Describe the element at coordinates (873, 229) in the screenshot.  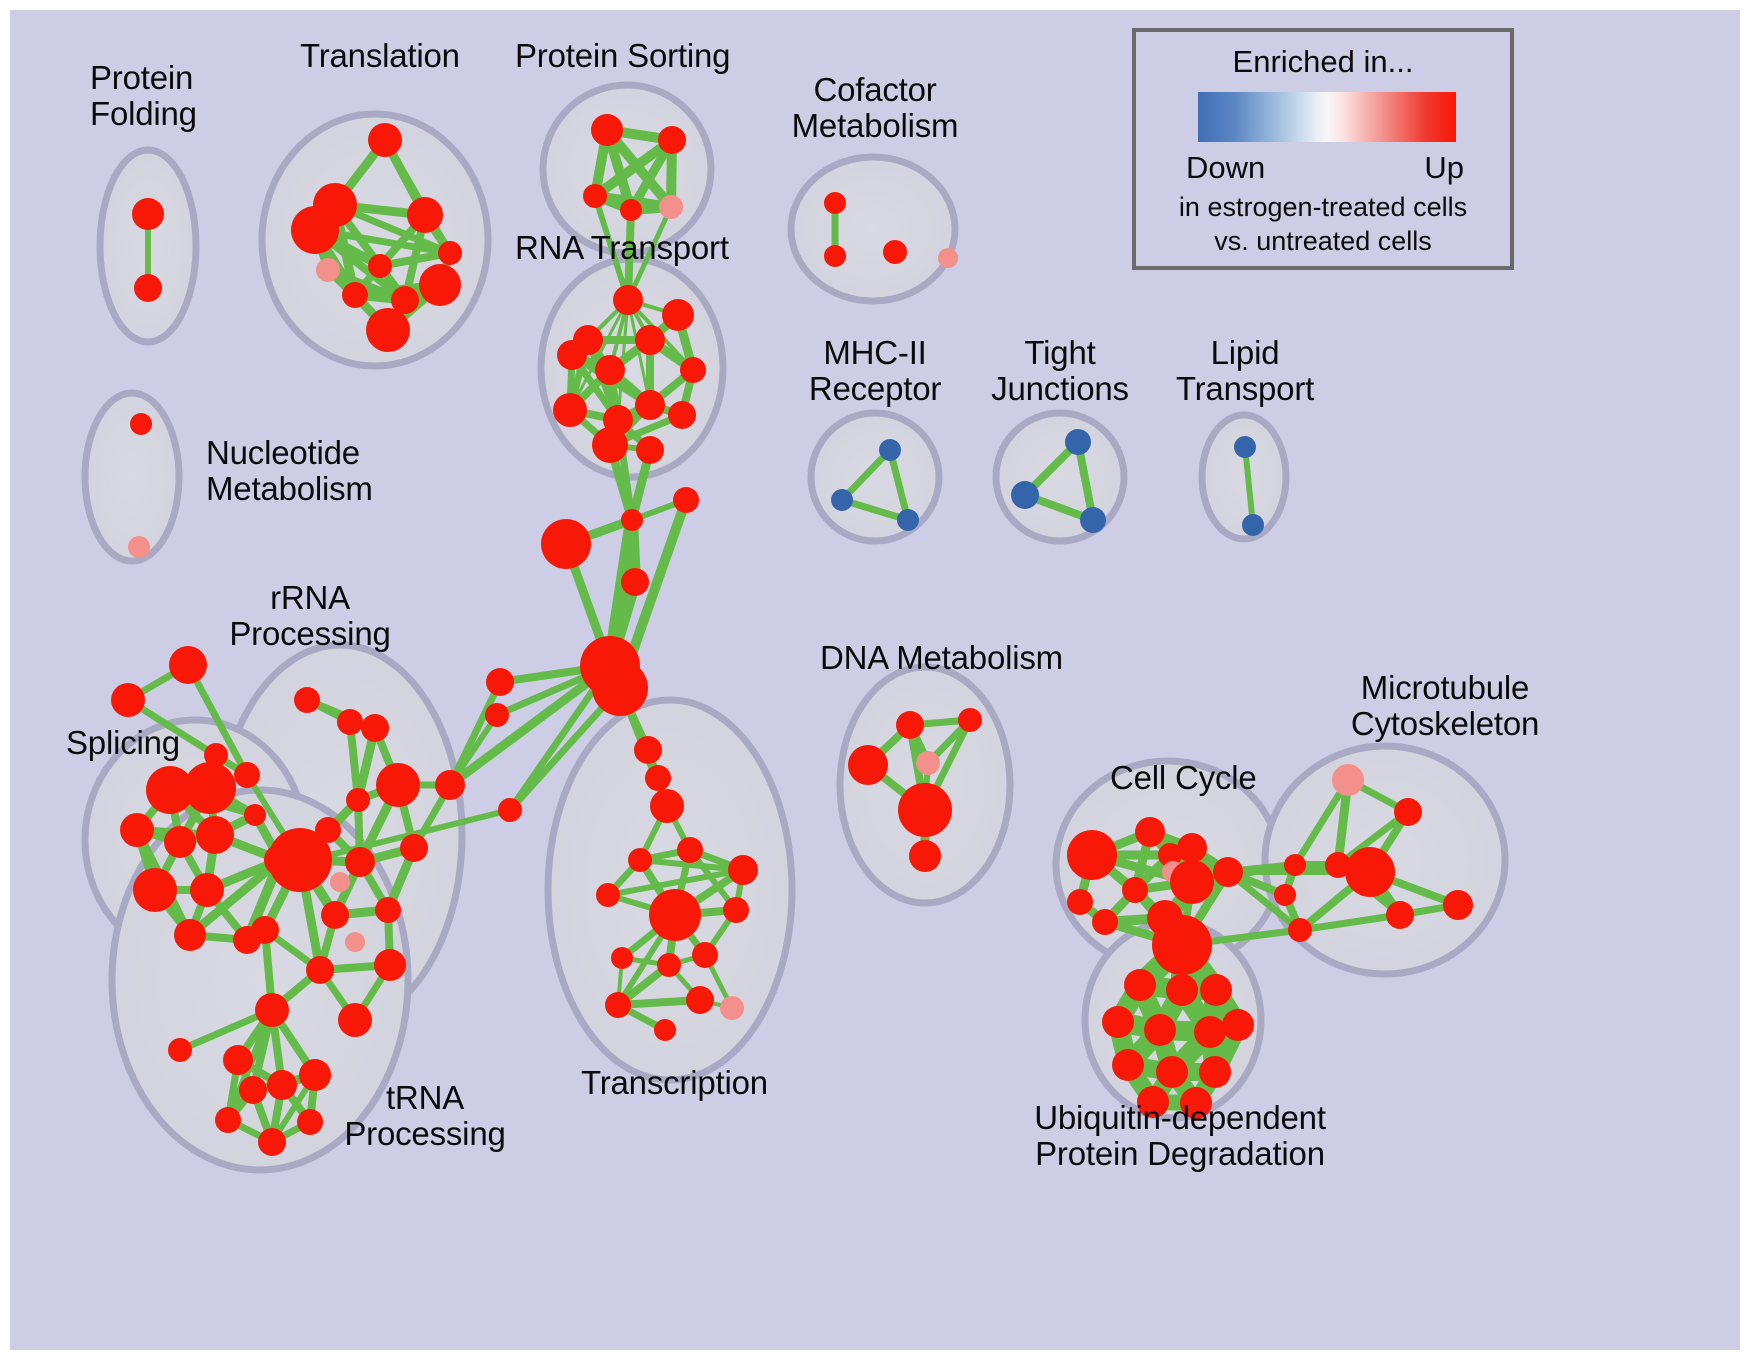
I see `blob-cofactor-metabolism` at that location.